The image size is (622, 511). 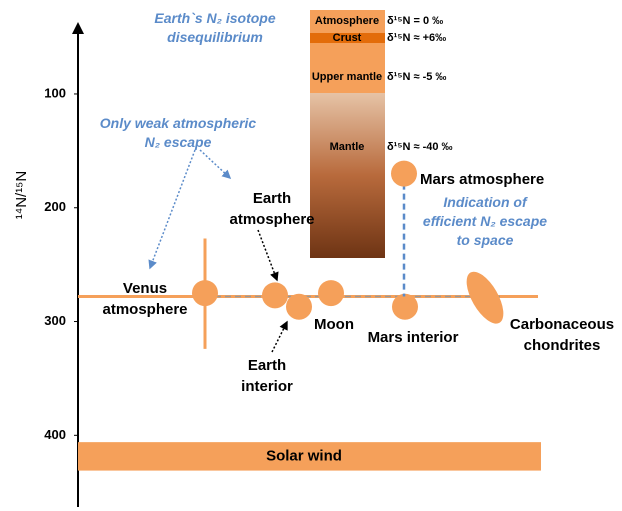 I want to click on y-tick-label: 100, so click(x=55, y=92).